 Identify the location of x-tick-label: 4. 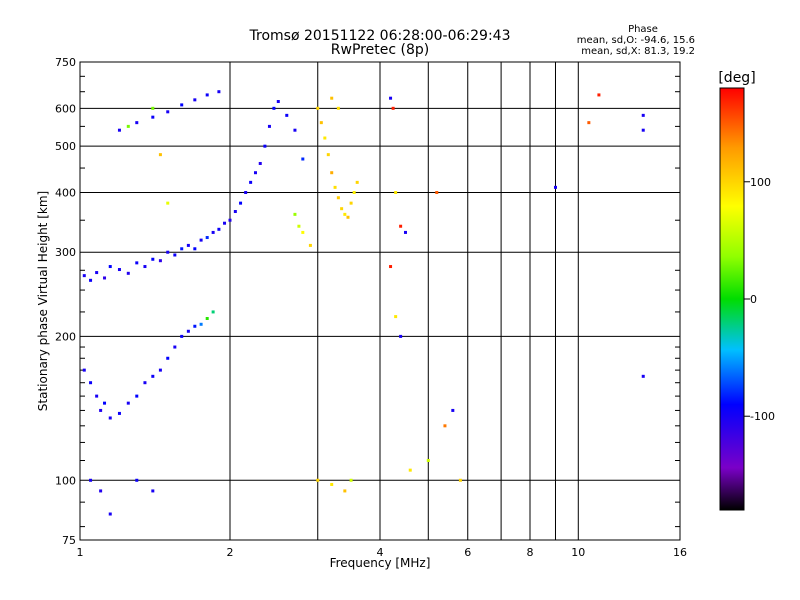
(380, 552).